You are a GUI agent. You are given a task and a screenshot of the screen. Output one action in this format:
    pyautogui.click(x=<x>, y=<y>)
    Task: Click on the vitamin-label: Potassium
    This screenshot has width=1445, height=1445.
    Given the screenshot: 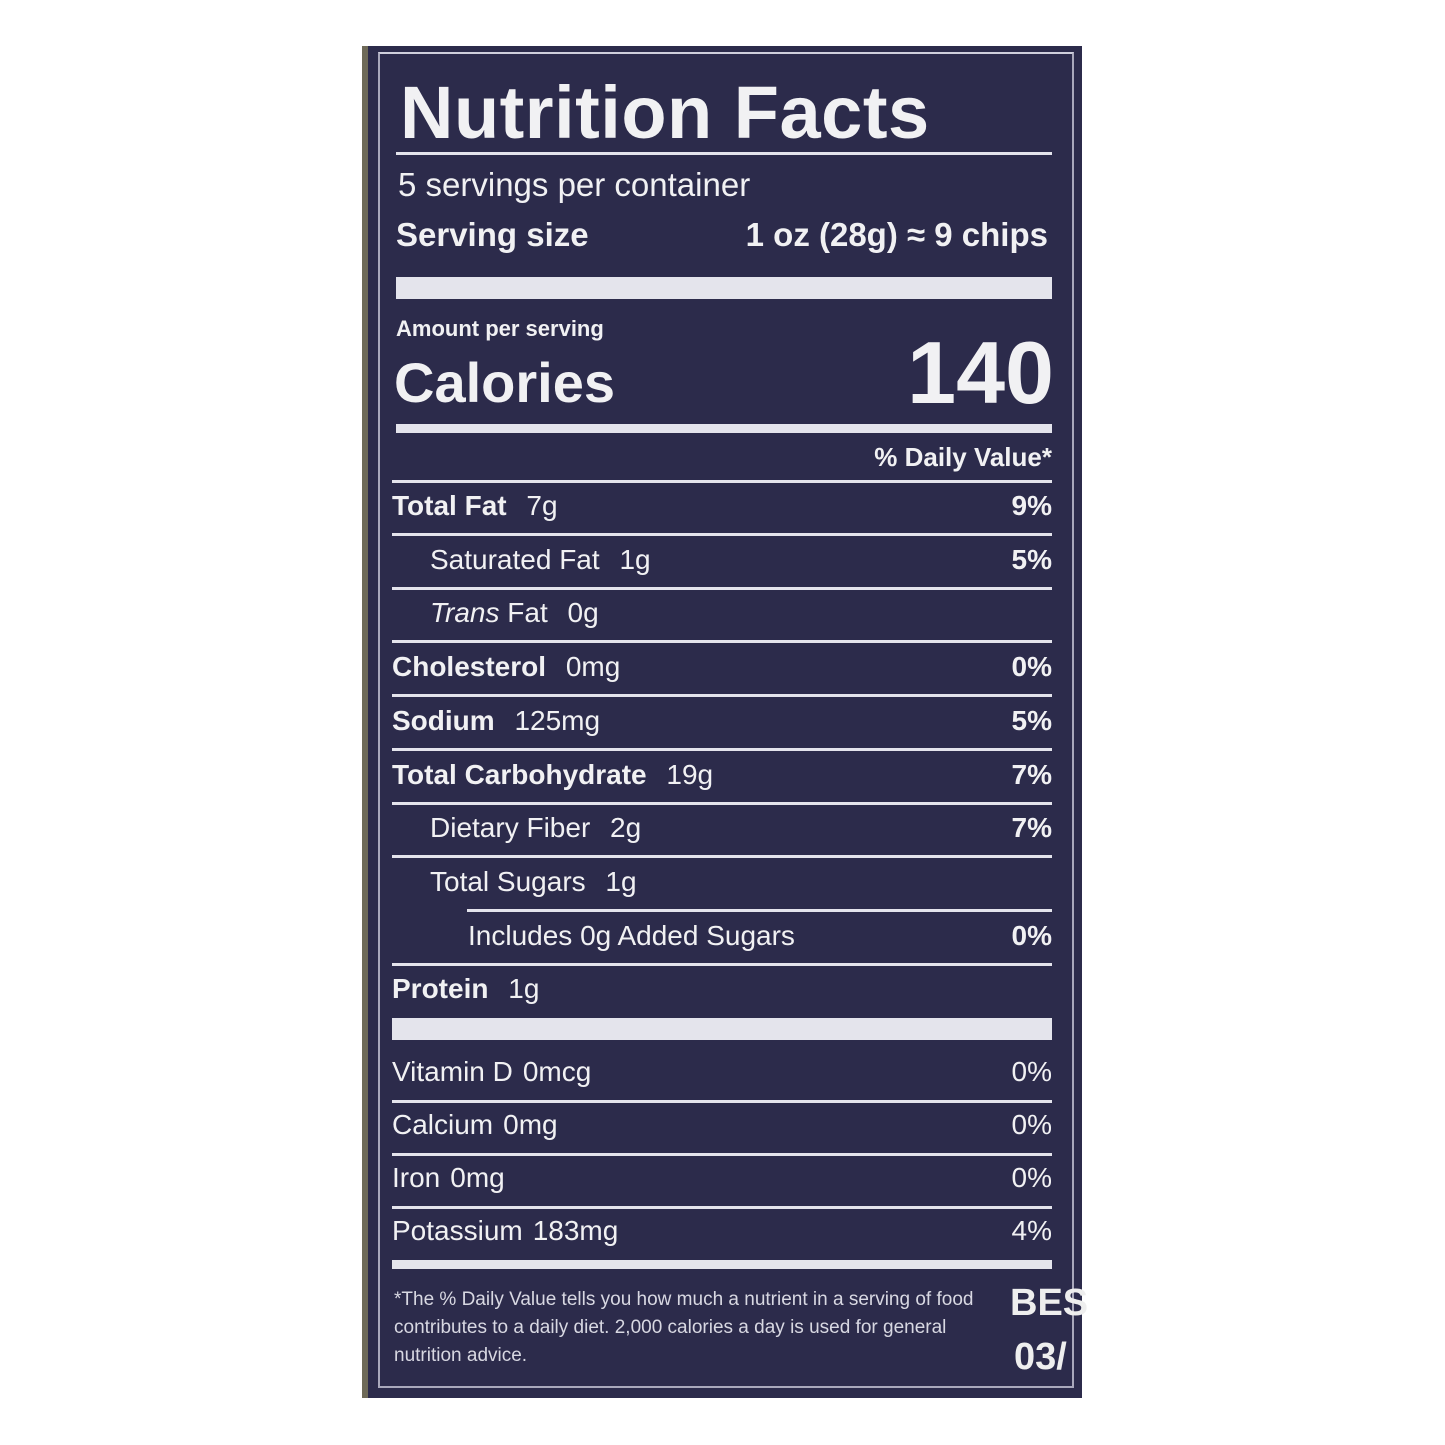 What is the action you would take?
    pyautogui.click(x=457, y=1230)
    